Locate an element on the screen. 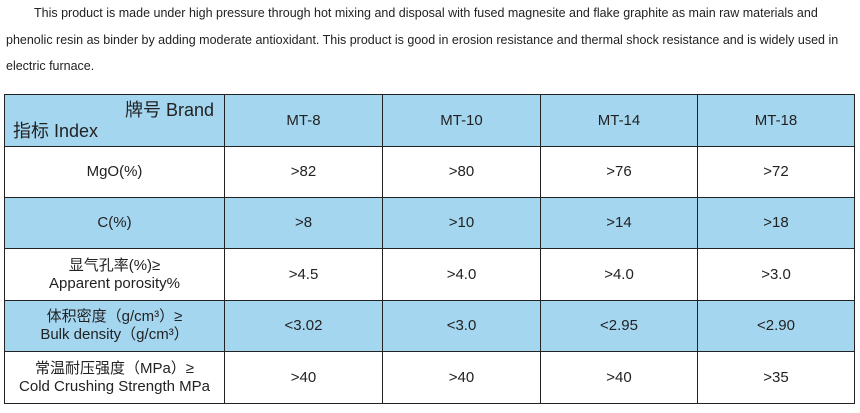 The width and height of the screenshot is (860, 413). row-label: MgO(%) is located at coordinates (114, 172).